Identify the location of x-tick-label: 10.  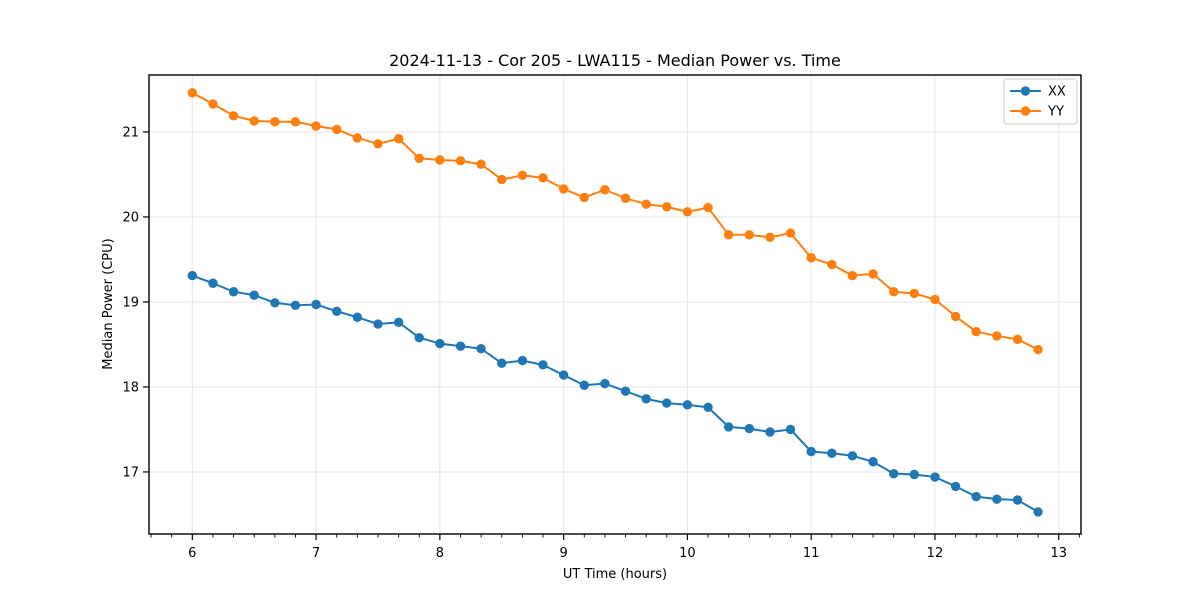
(687, 553).